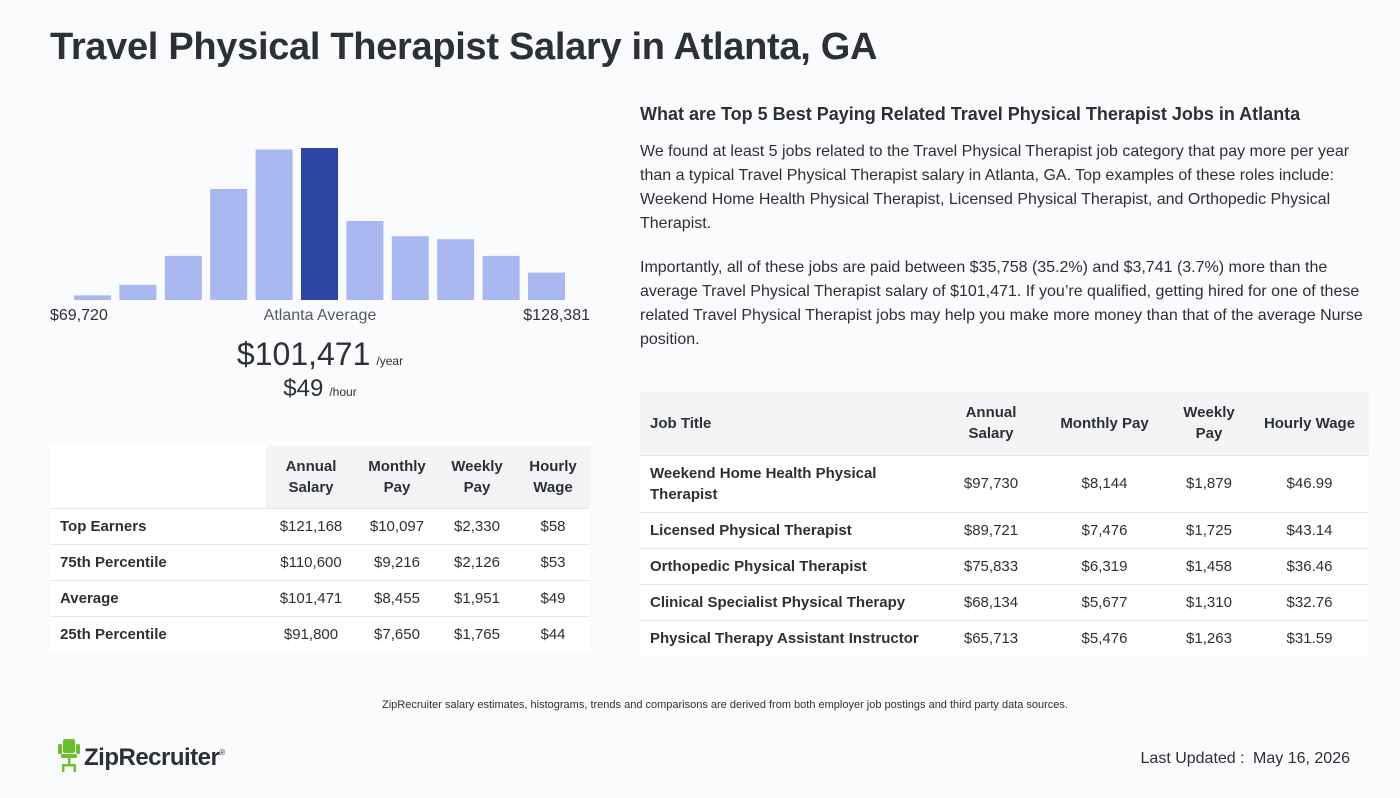  Describe the element at coordinates (1209, 529) in the screenshot. I see `weekly-cell: $1,725` at that location.